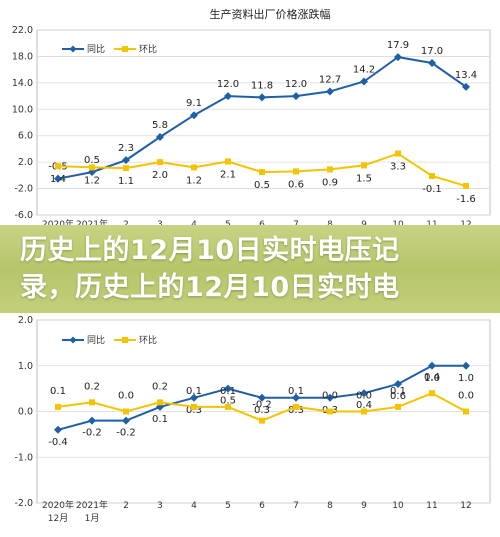  I want to click on data-label: 11.8, so click(262, 85).